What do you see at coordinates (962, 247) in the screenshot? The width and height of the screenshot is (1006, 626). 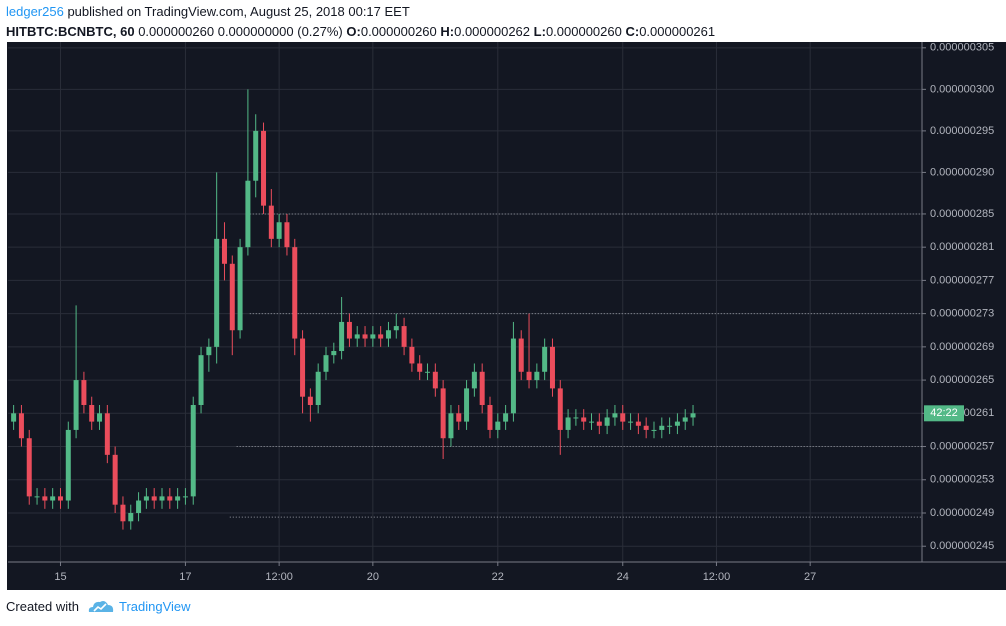 I see `y-tick-label: 0.000000281` at bounding box center [962, 247].